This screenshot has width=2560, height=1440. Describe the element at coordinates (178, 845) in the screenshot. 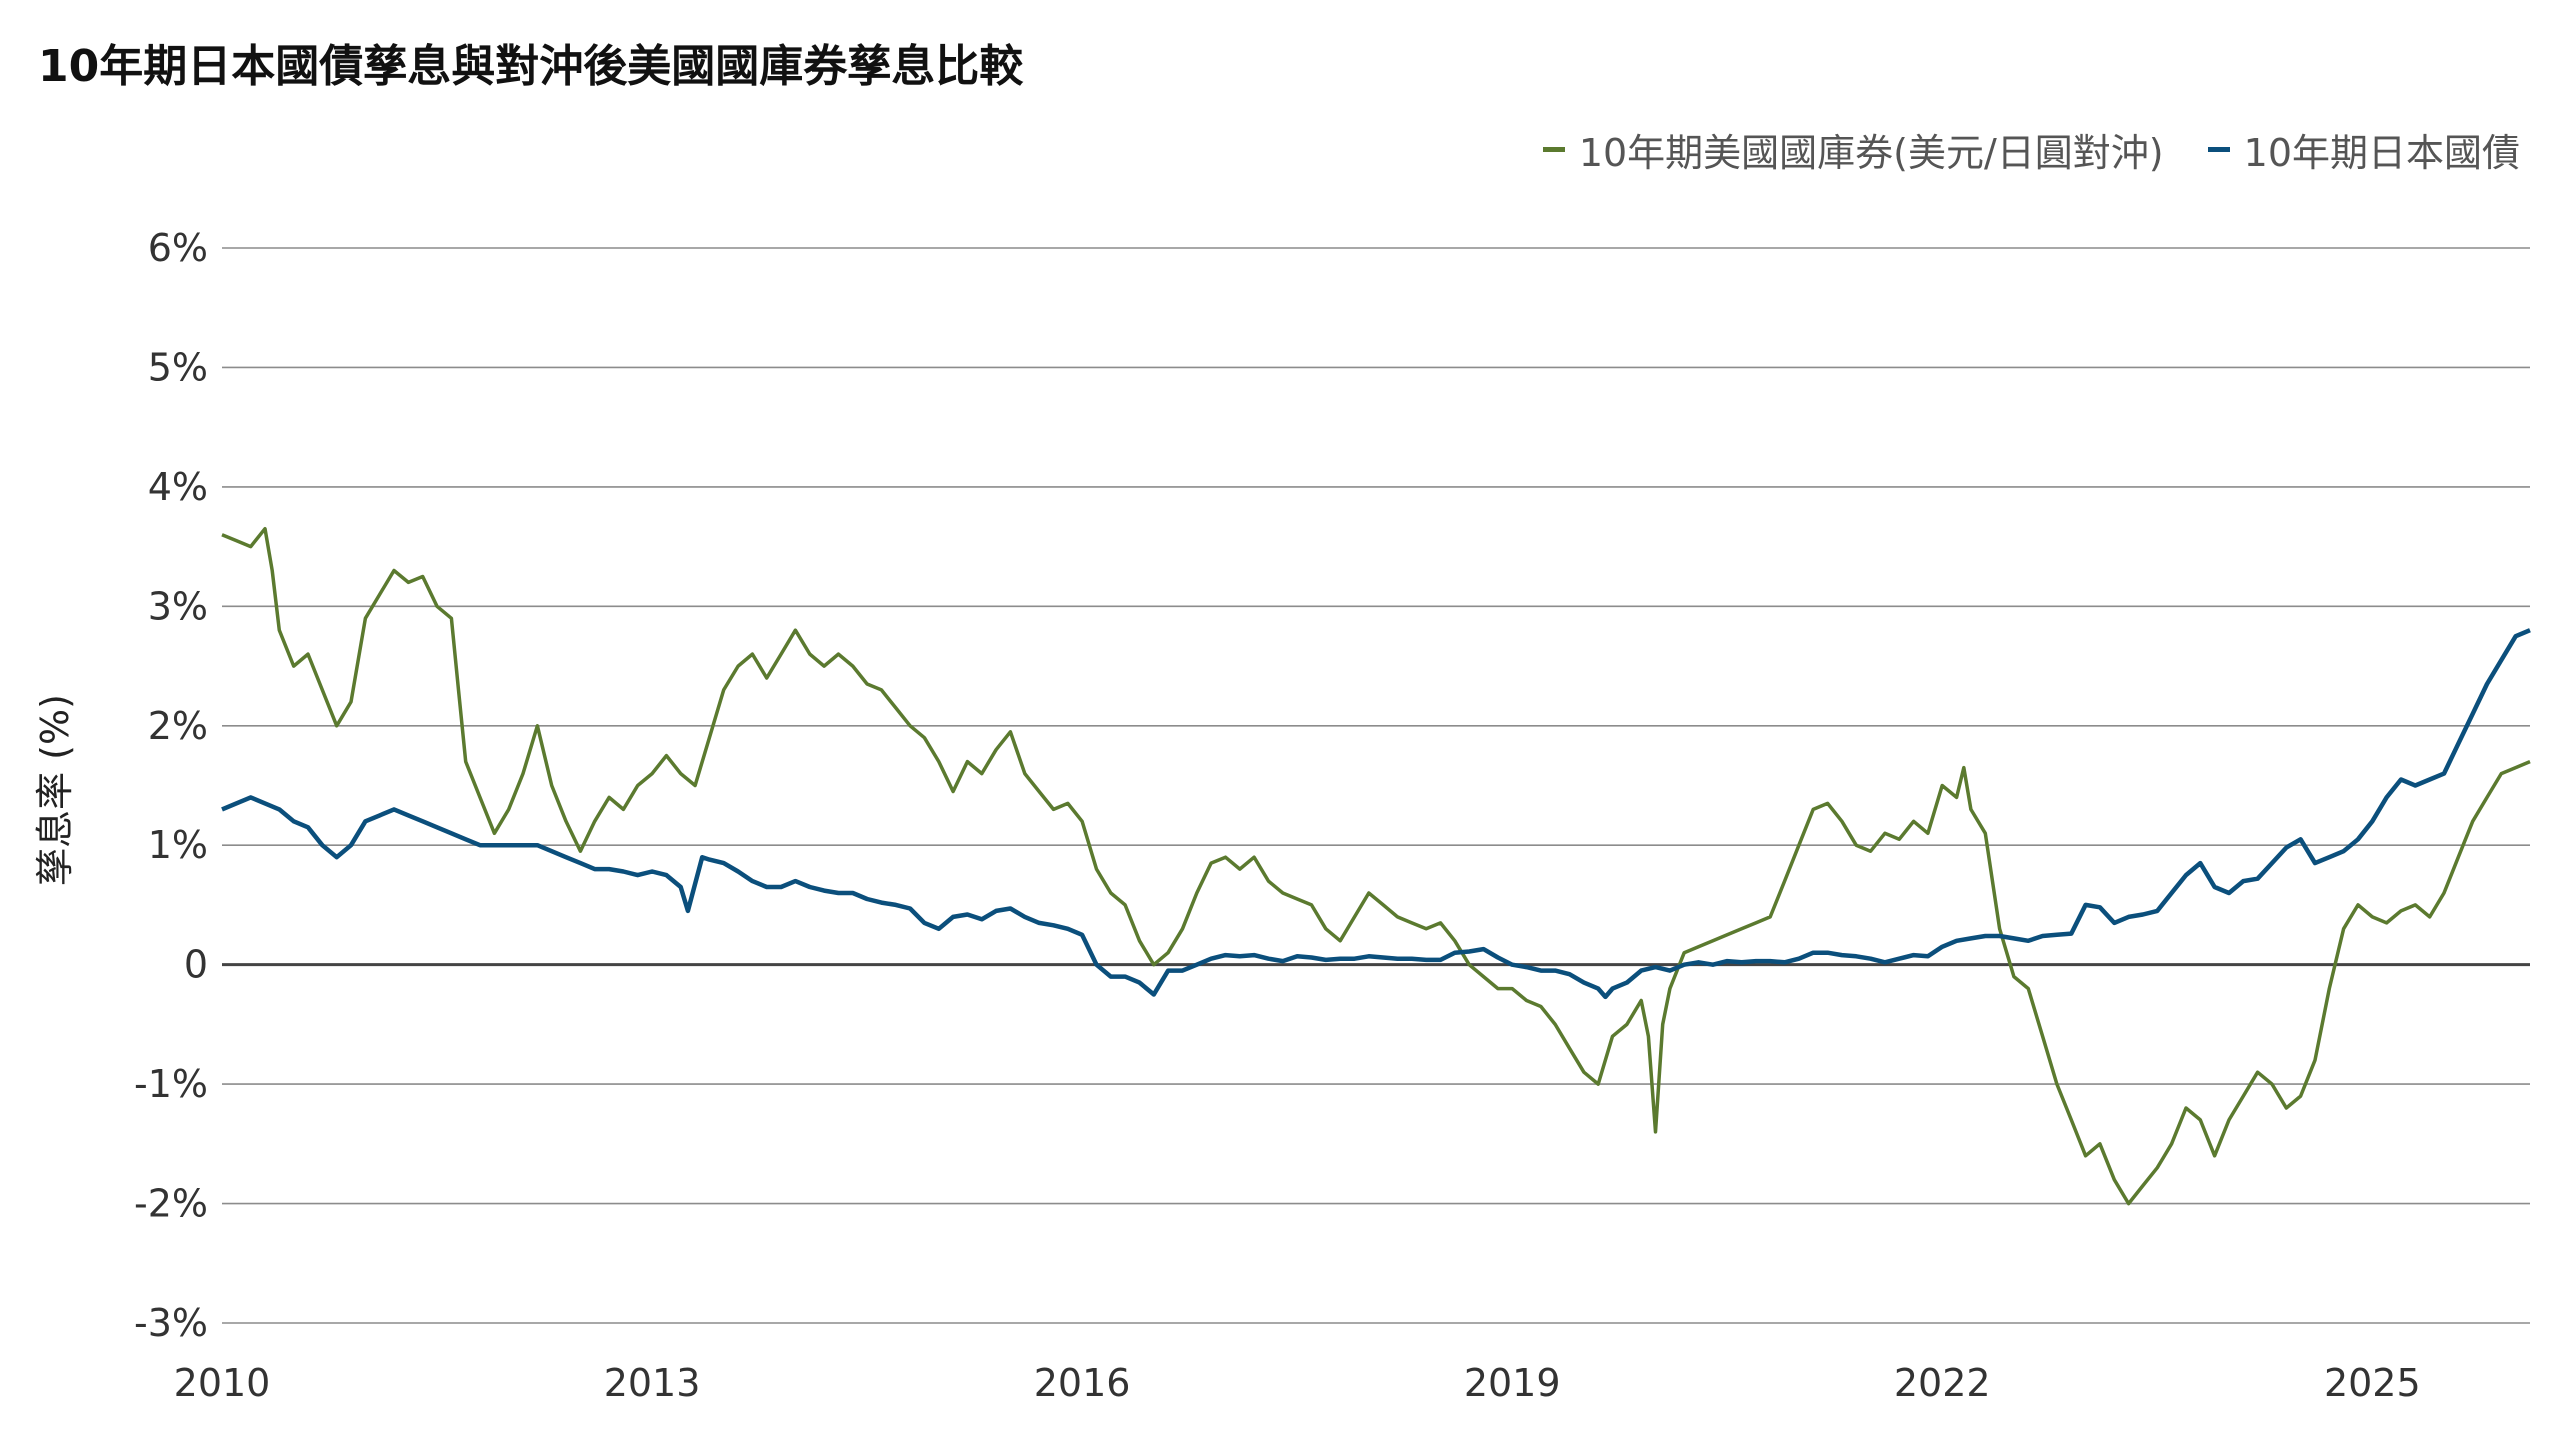

I see `y-tick-label: 1%` at that location.